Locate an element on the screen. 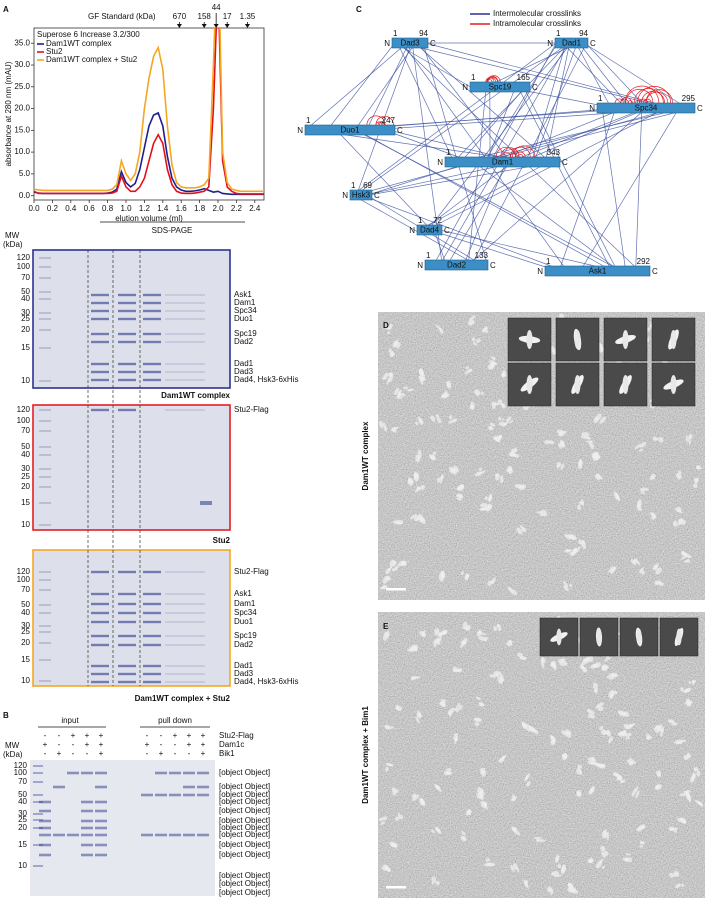 This screenshot has width=709, height=902. x-tick-label: 1.2 is located at coordinates (145, 208).